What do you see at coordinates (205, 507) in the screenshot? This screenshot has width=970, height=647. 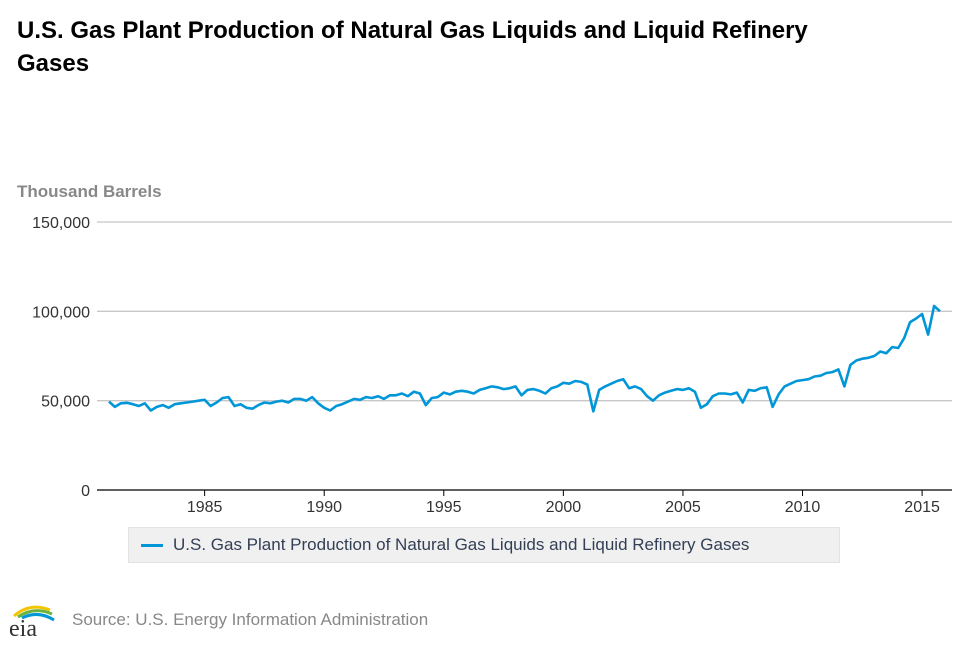 I see `x-tick-label: 1985` at bounding box center [205, 507].